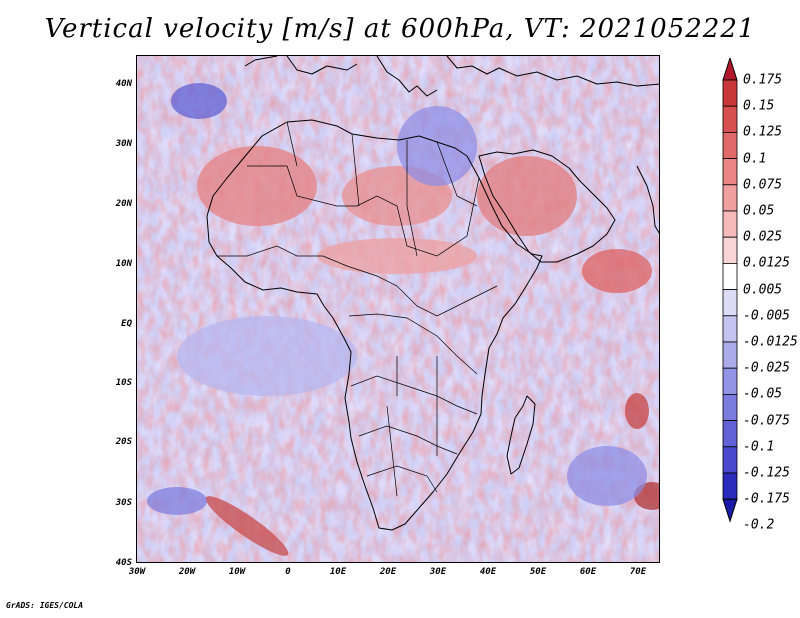  Describe the element at coordinates (338, 572) in the screenshot. I see `lon-label-10E: 10E` at that location.